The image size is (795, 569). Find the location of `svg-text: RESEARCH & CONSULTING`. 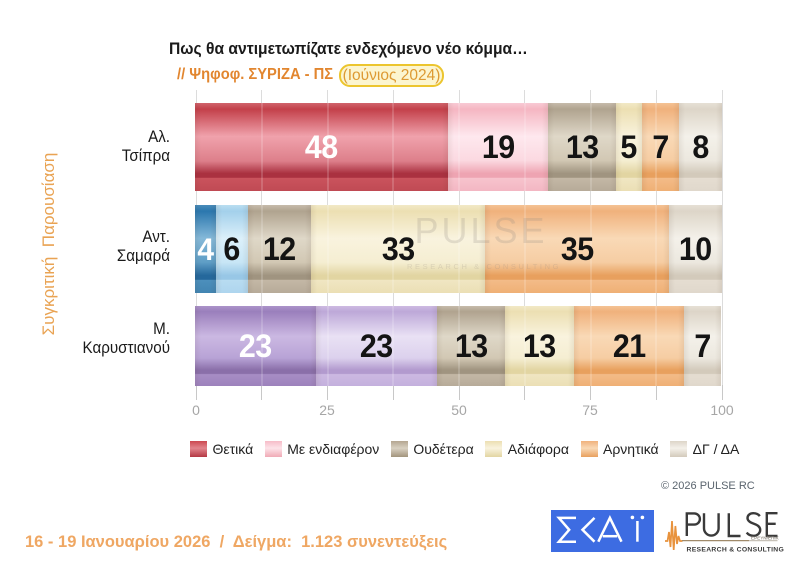

svg-text: RESEARCH & CONSULTING is located at coordinates (736, 550).